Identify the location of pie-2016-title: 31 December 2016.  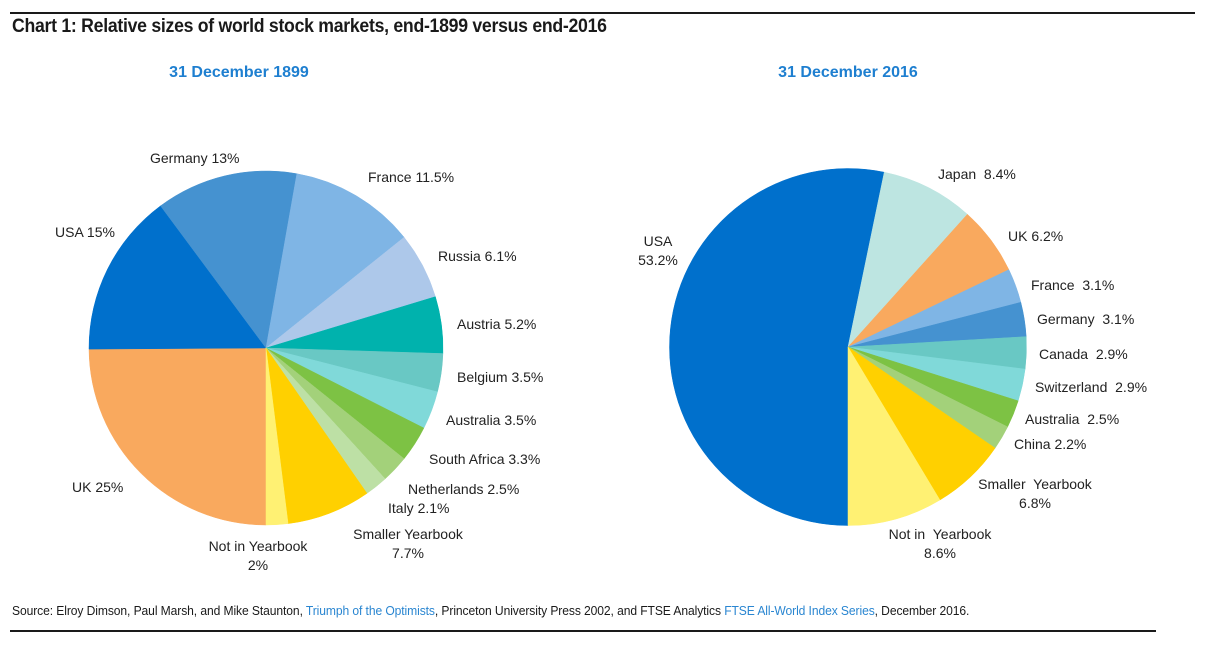
(848, 72).